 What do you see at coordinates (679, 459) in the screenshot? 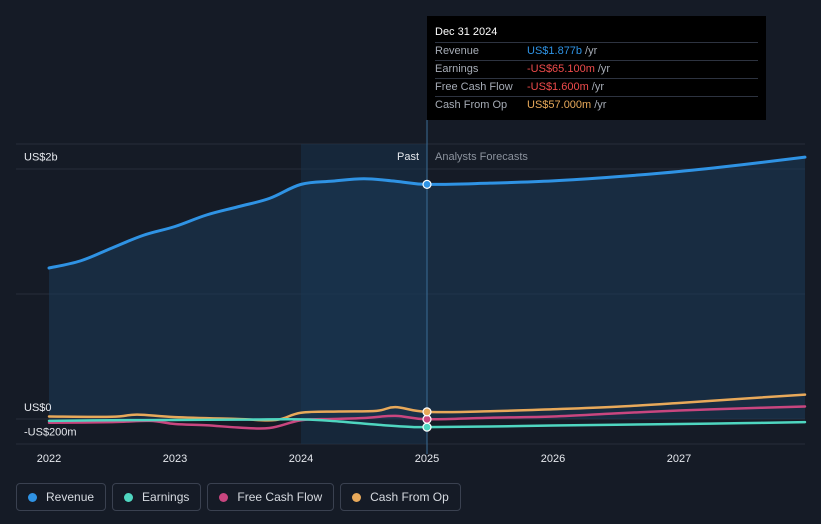
I see `x-tick-label: 2027` at bounding box center [679, 459].